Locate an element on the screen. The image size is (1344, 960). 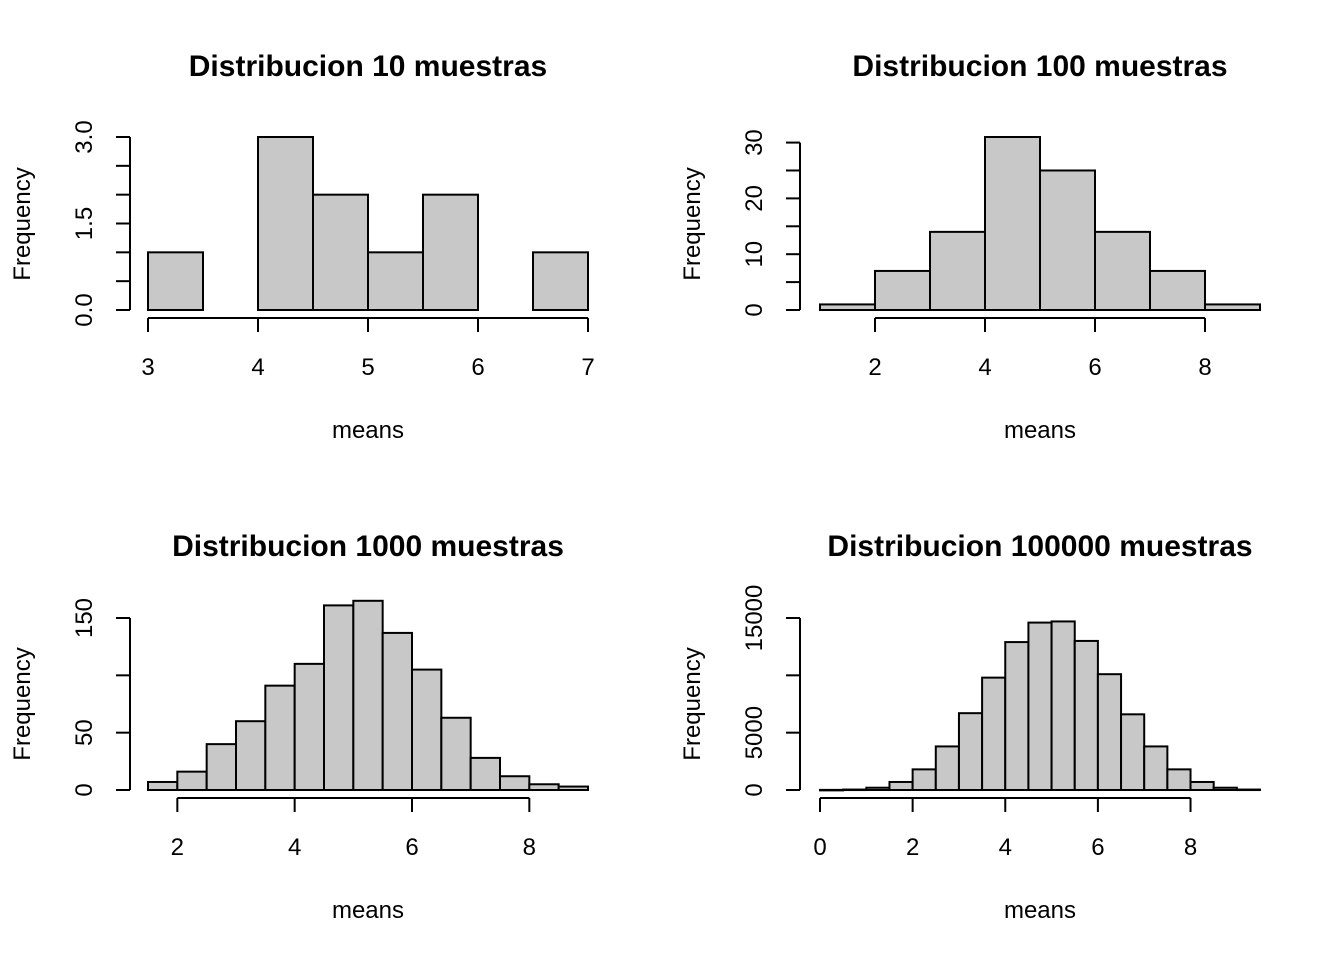
x-axis: 0 2 4 6 8 is located at coordinates (1005, 829).